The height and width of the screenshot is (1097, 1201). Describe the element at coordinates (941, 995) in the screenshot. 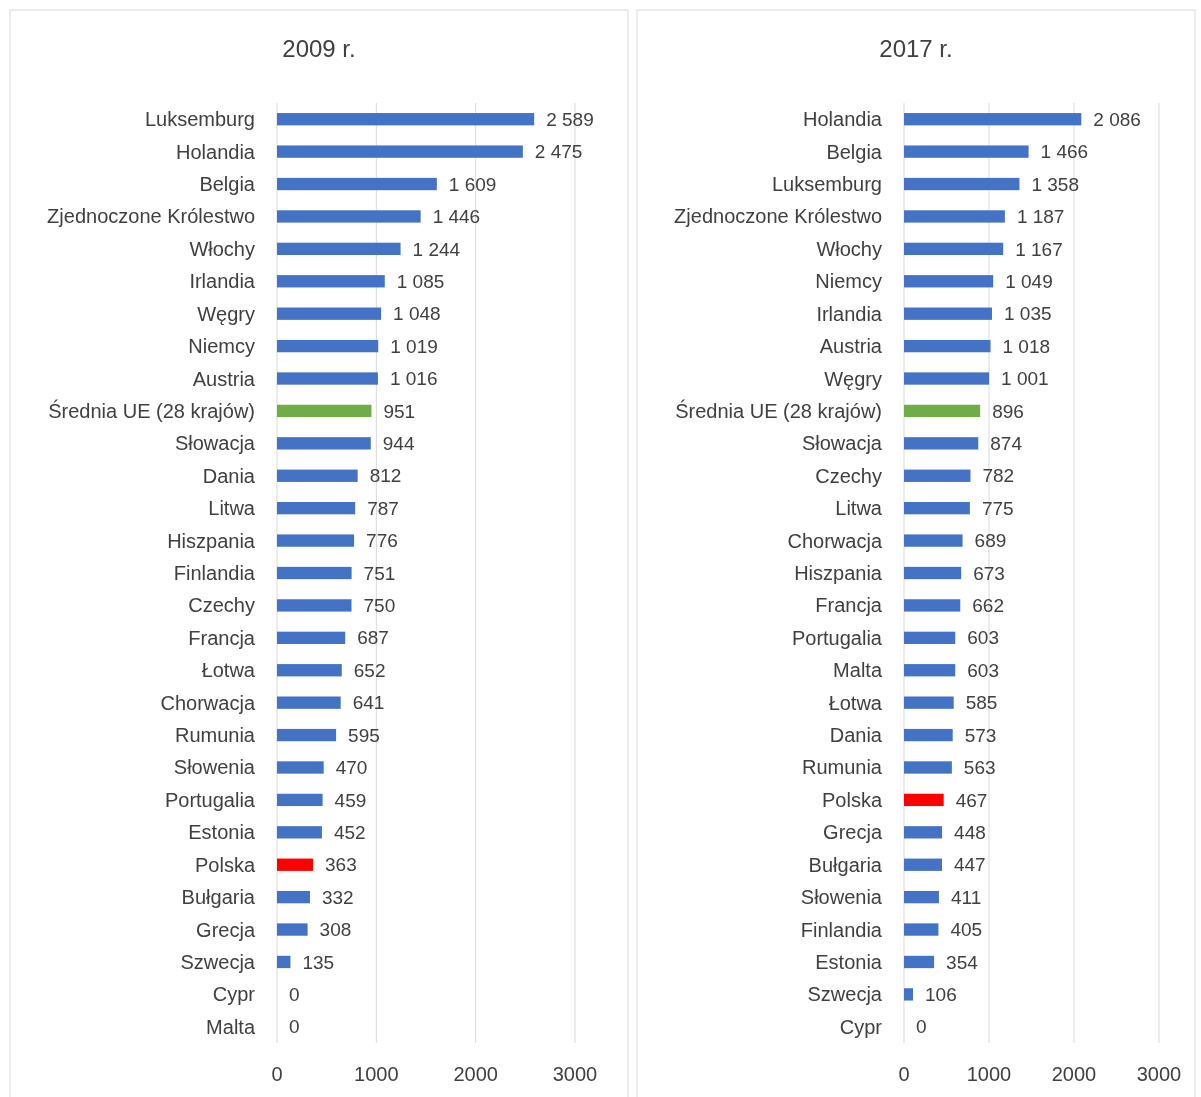

I see `data-label: 106` at that location.